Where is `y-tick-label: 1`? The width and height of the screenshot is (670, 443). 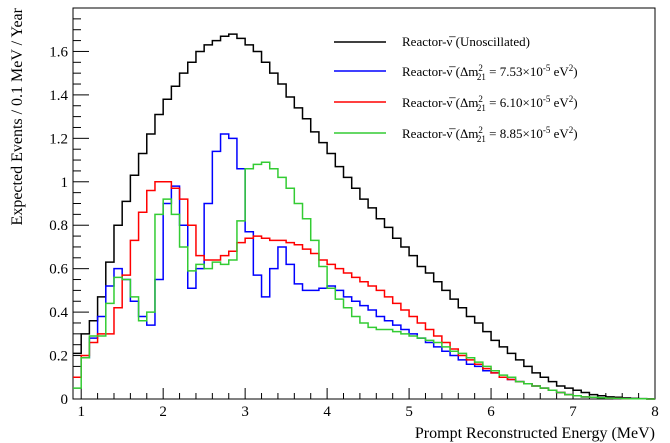 y-tick-label: 1 is located at coordinates (65, 183).